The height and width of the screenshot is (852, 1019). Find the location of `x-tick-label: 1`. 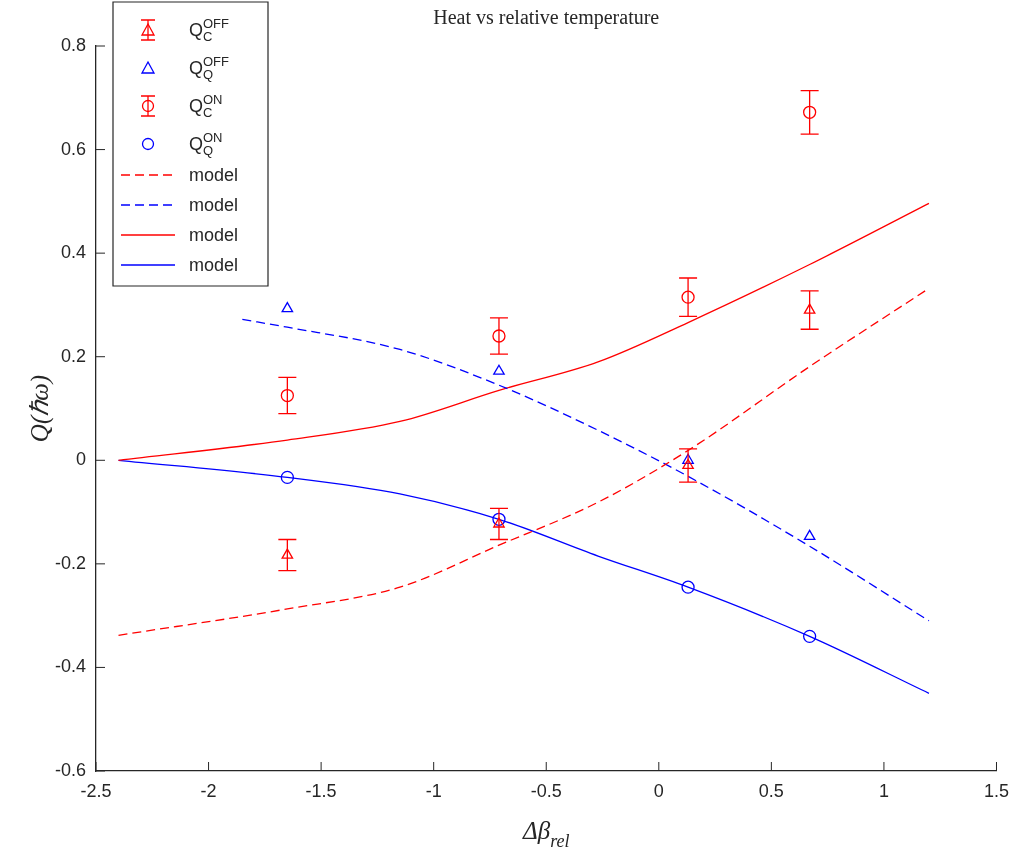

x-tick-label: 1 is located at coordinates (883, 790).